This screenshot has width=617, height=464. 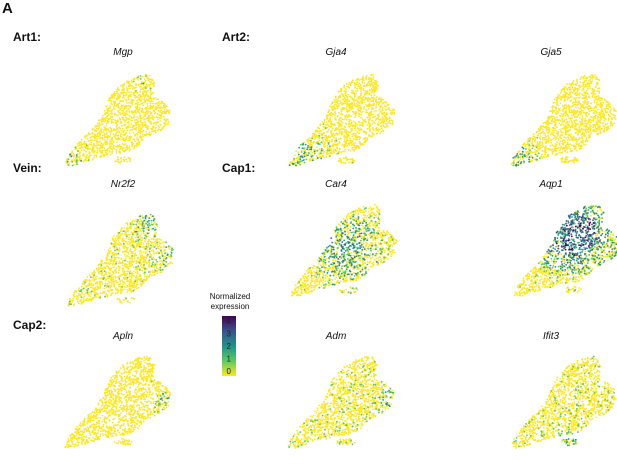 I want to click on gene-label-ifit3: Ifit3, so click(x=551, y=336).